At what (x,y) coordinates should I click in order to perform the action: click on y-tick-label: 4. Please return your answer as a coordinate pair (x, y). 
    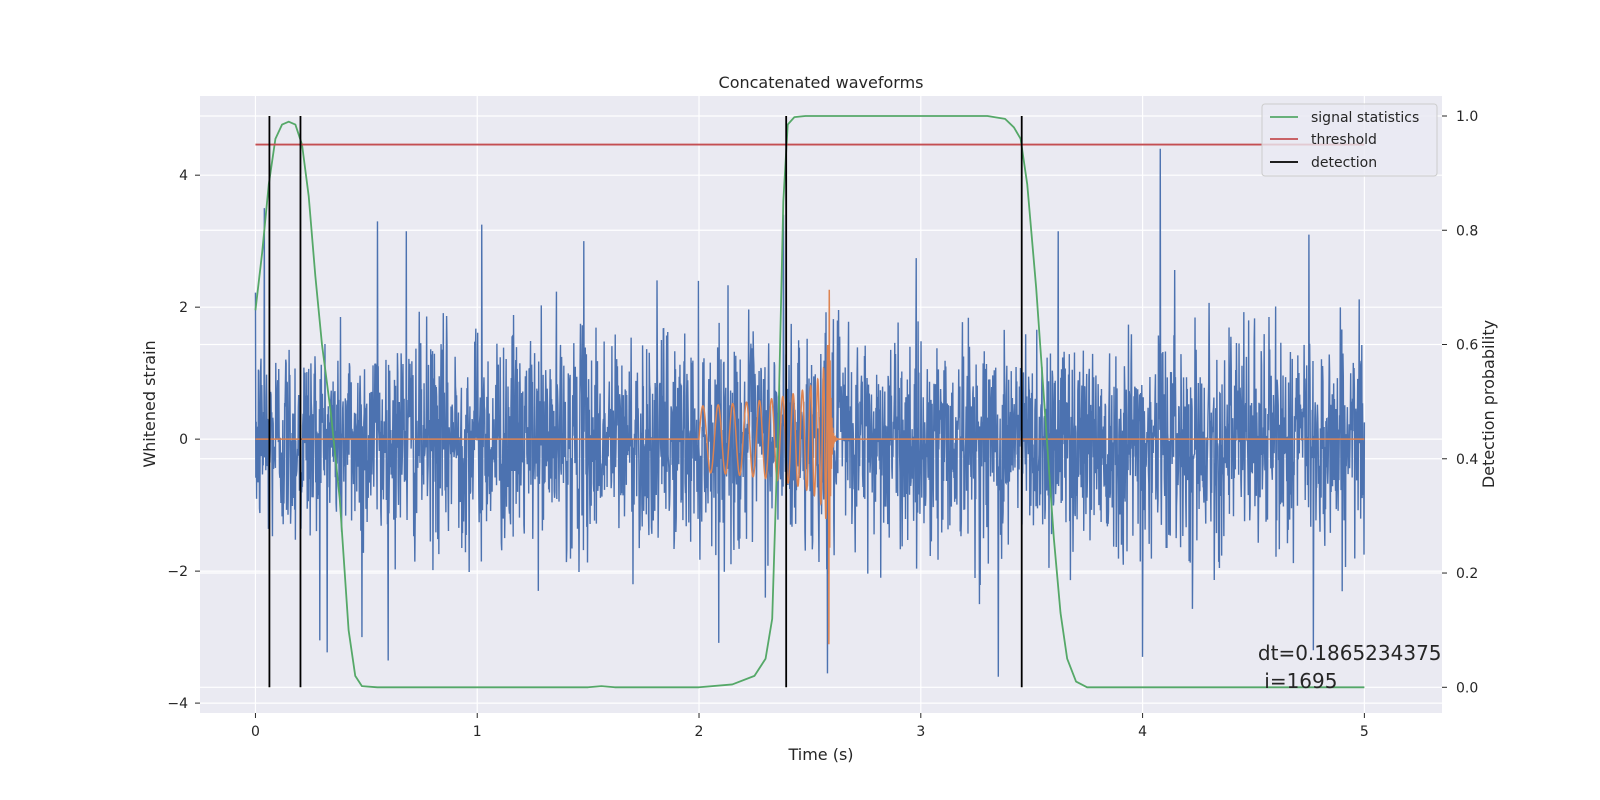
    Looking at the image, I should click on (183, 176).